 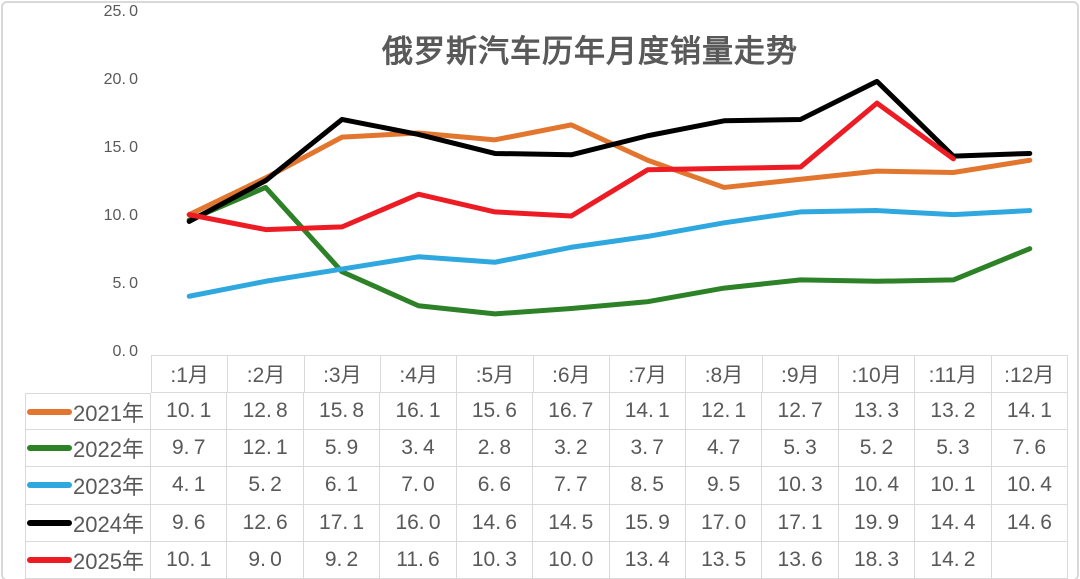 I want to click on value-cell: 4. 7, so click(x=724, y=449).